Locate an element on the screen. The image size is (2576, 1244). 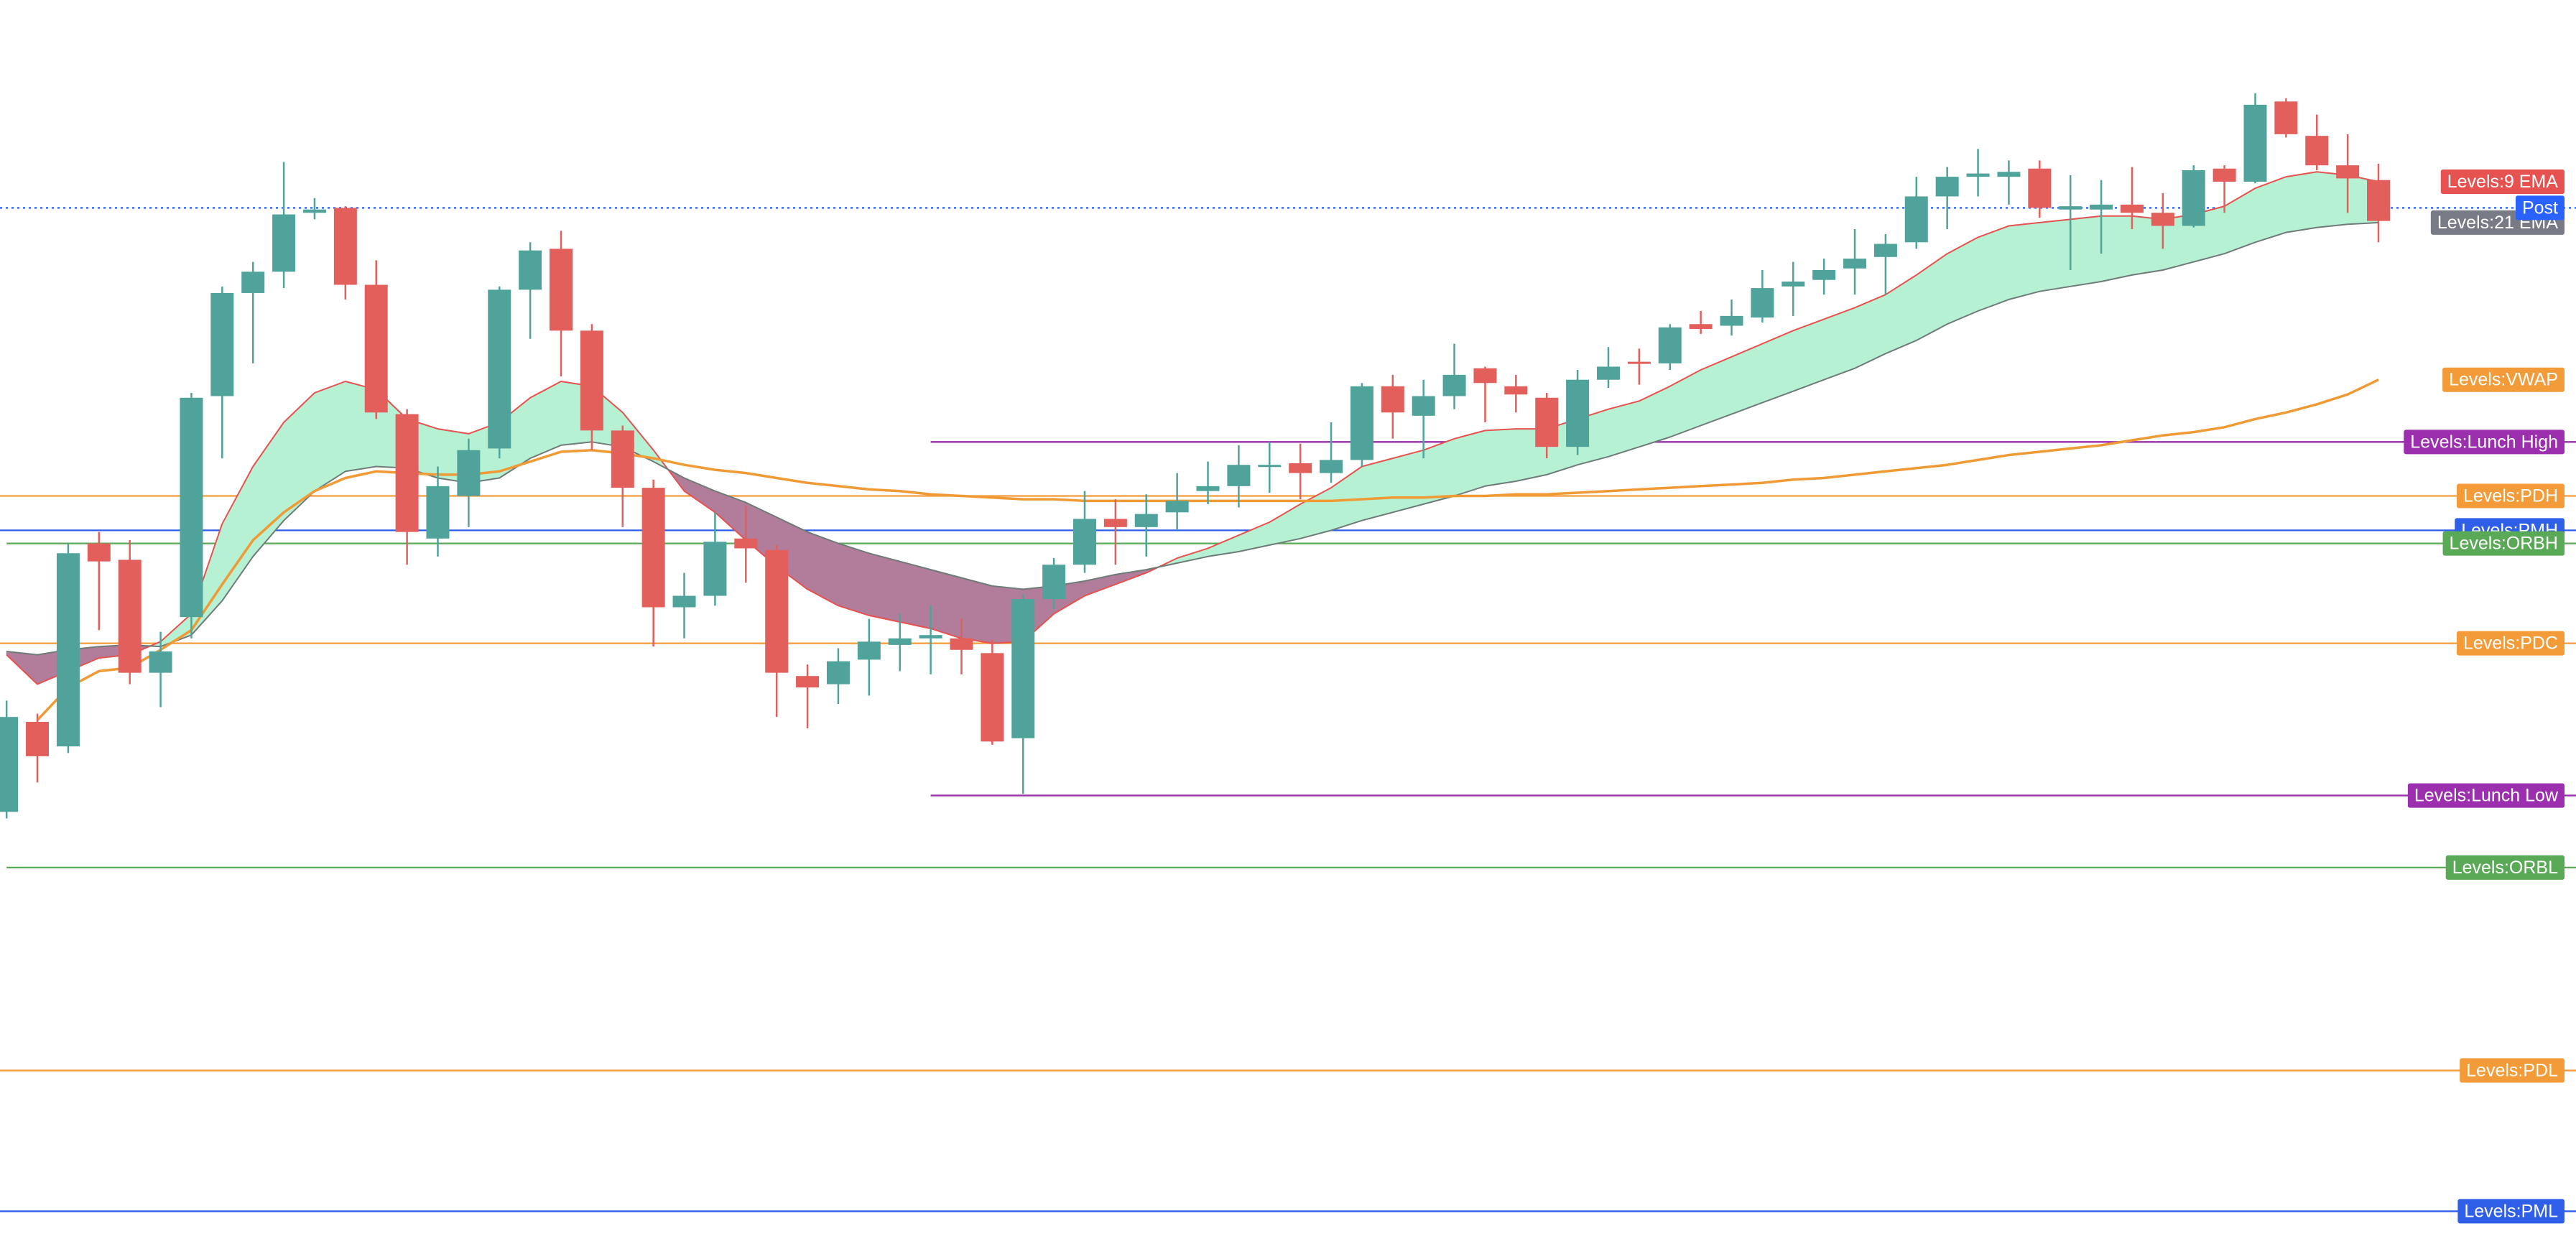
price-label-text: Levels:PDH is located at coordinates (2510, 496).